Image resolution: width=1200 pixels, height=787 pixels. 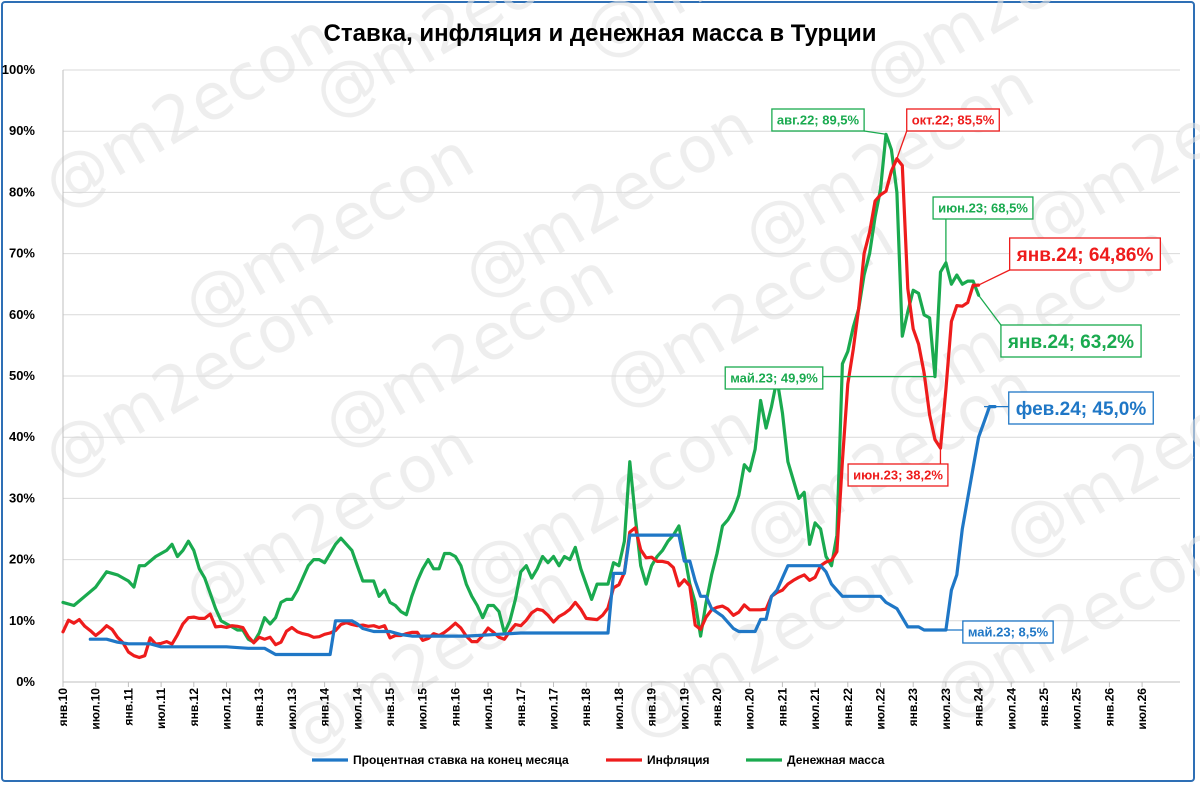 I want to click on annotation-label: май.23; 8,5%, so click(x=1008, y=632).